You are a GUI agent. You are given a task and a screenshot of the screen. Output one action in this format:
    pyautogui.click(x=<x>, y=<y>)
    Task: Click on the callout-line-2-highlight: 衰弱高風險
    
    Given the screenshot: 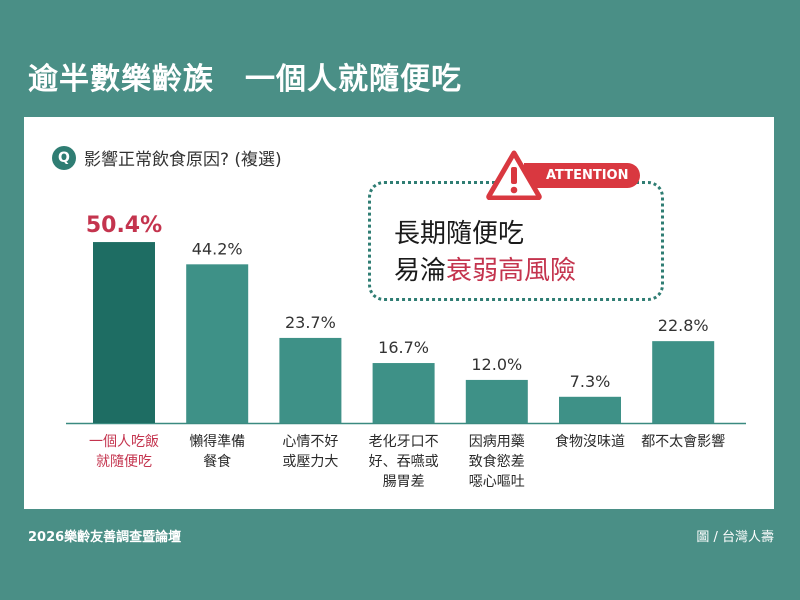 What is the action you would take?
    pyautogui.click(x=511, y=271)
    